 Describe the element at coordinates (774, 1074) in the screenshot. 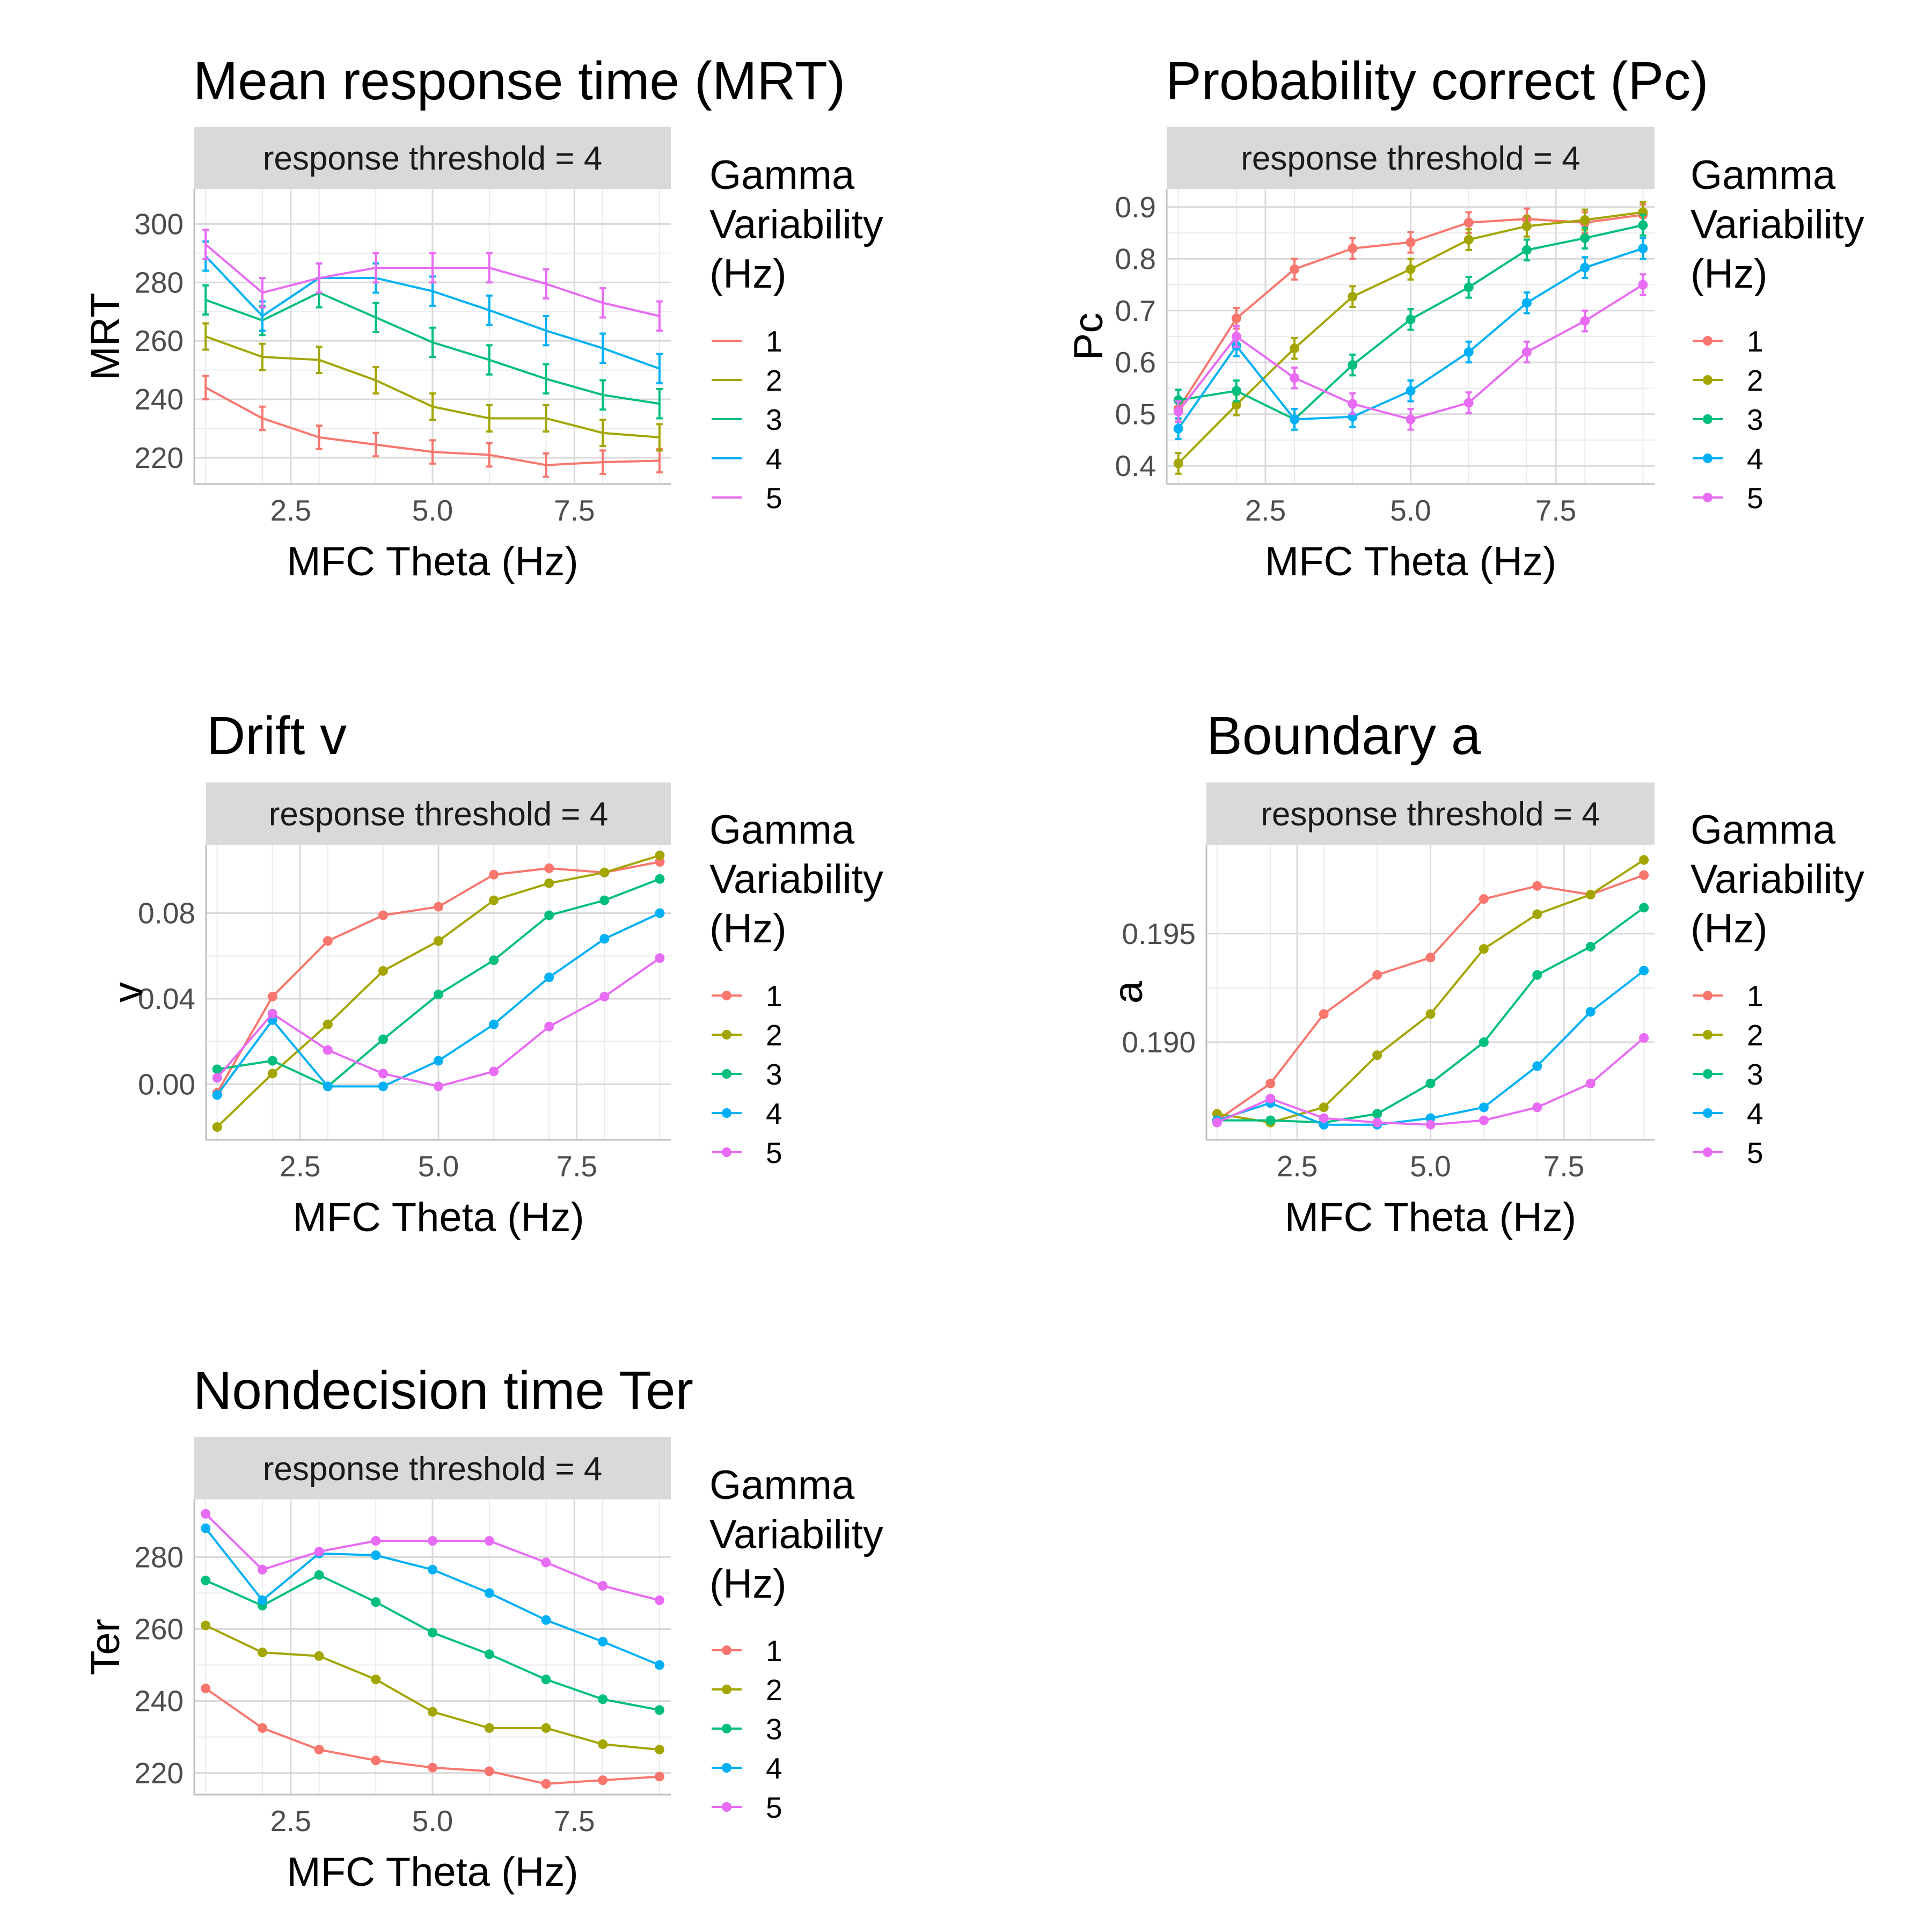

I see `legend-item-label: 3` at that location.